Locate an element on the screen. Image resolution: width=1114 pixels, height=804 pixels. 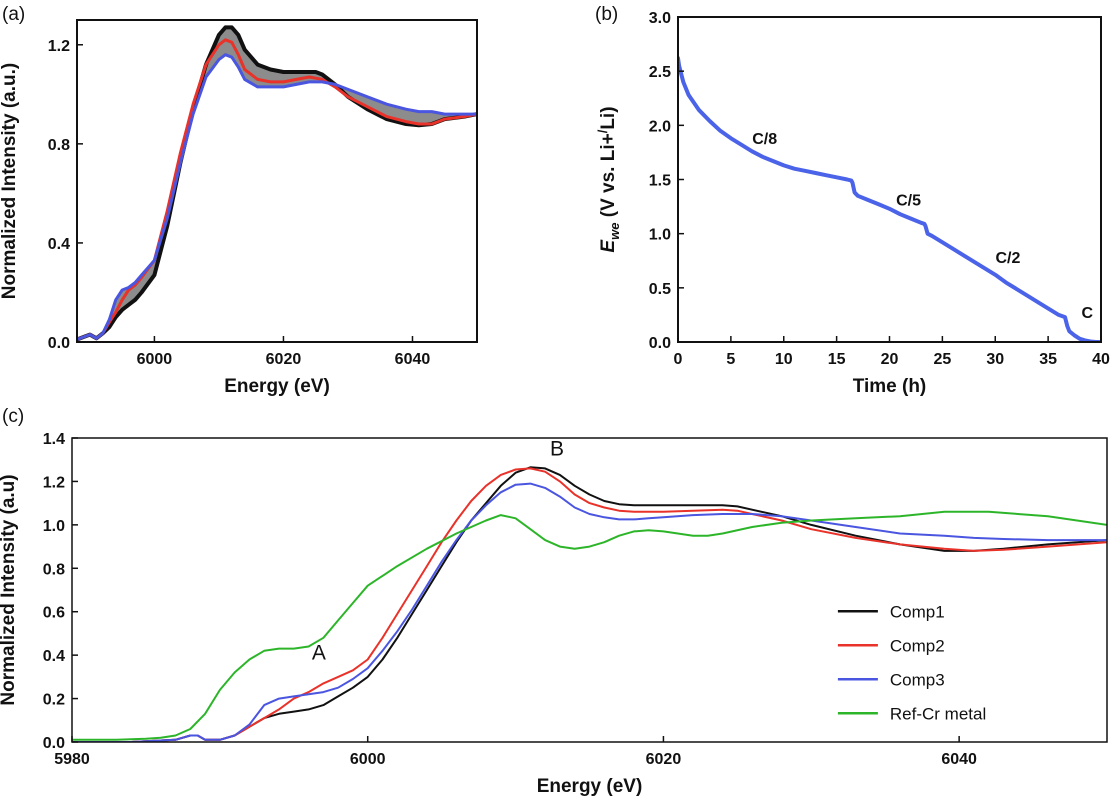
x-tick-label: 10 is located at coordinates (784, 359).